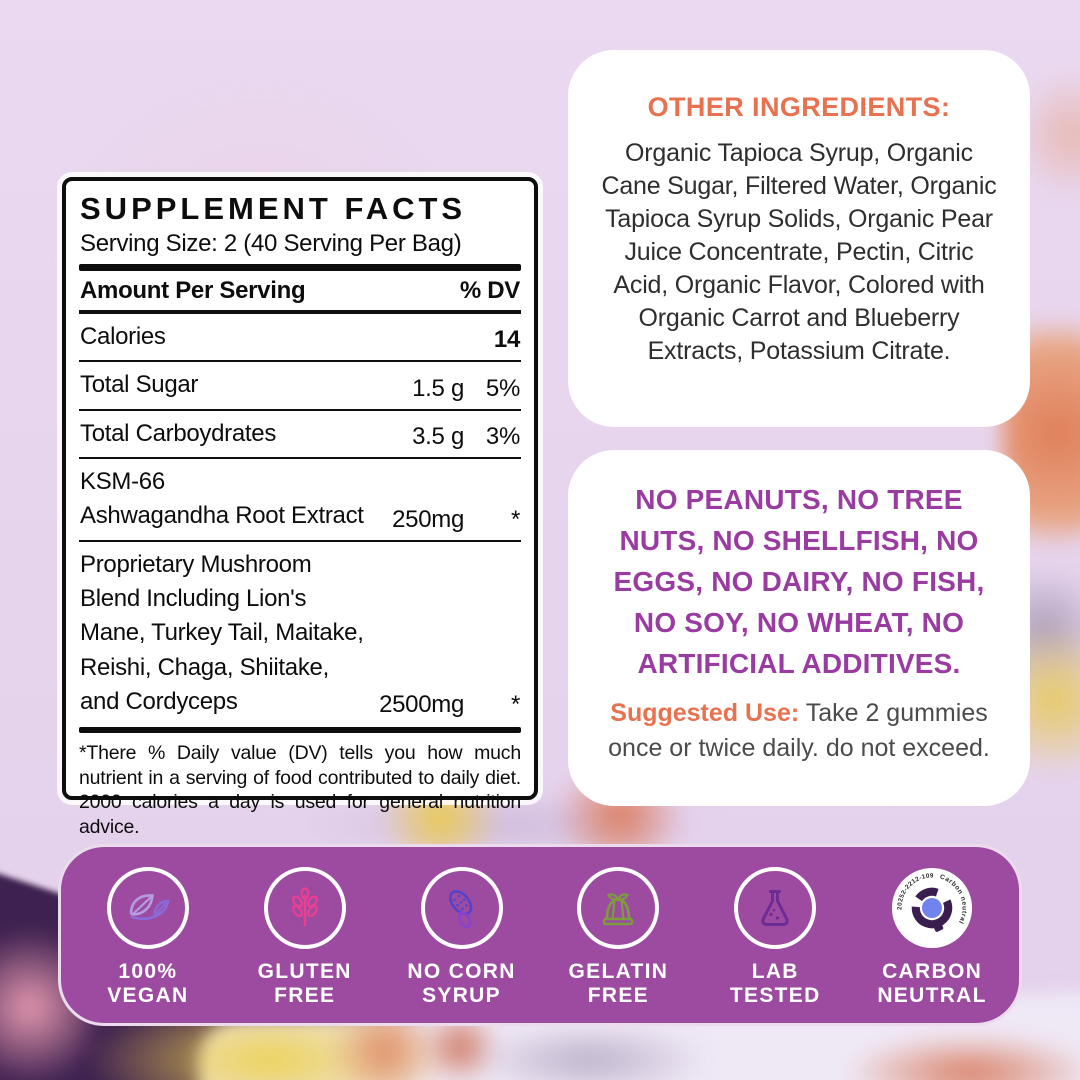  I want to click on badge-label: LAB TESTED, so click(775, 983).